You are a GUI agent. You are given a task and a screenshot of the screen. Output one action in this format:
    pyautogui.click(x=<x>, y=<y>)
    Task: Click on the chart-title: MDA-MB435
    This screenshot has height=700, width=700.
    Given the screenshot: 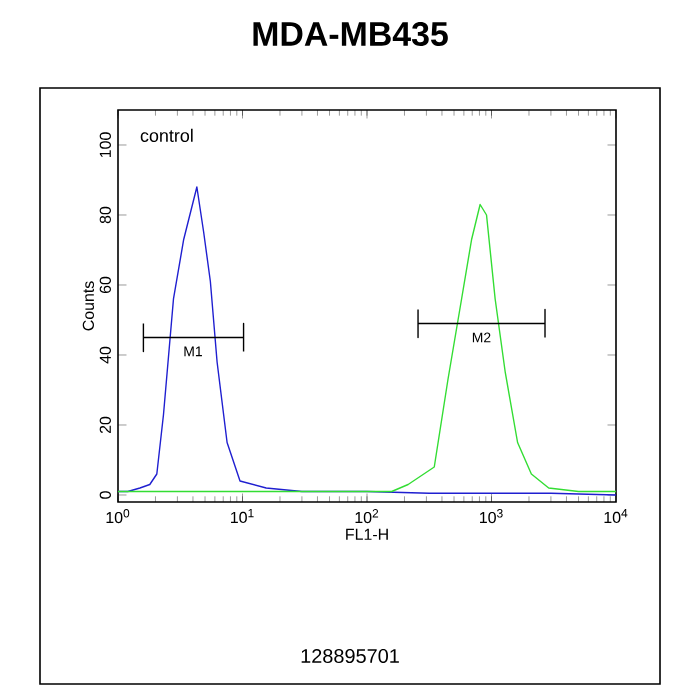 What is the action you would take?
    pyautogui.click(x=350, y=33)
    